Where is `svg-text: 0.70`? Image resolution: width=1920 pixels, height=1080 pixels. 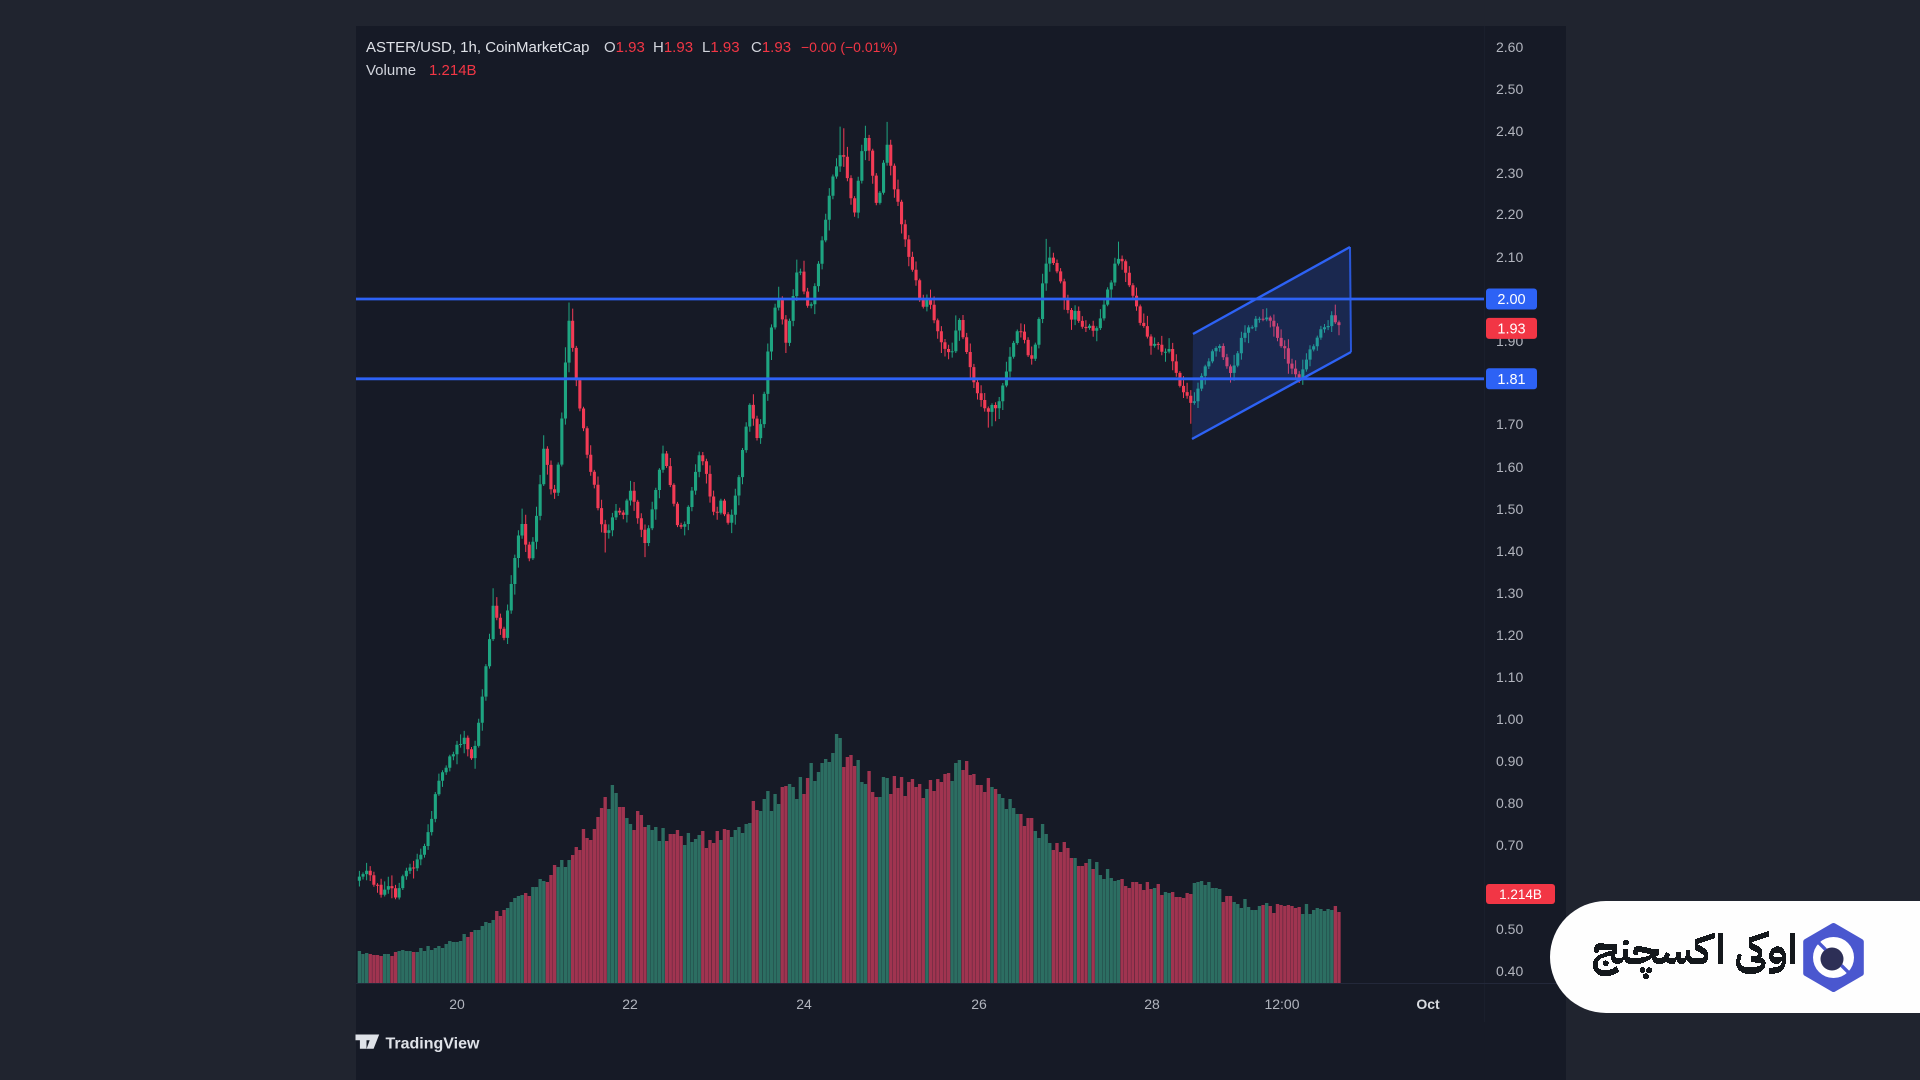
svg-text: 0.70 is located at coordinates (1509, 845).